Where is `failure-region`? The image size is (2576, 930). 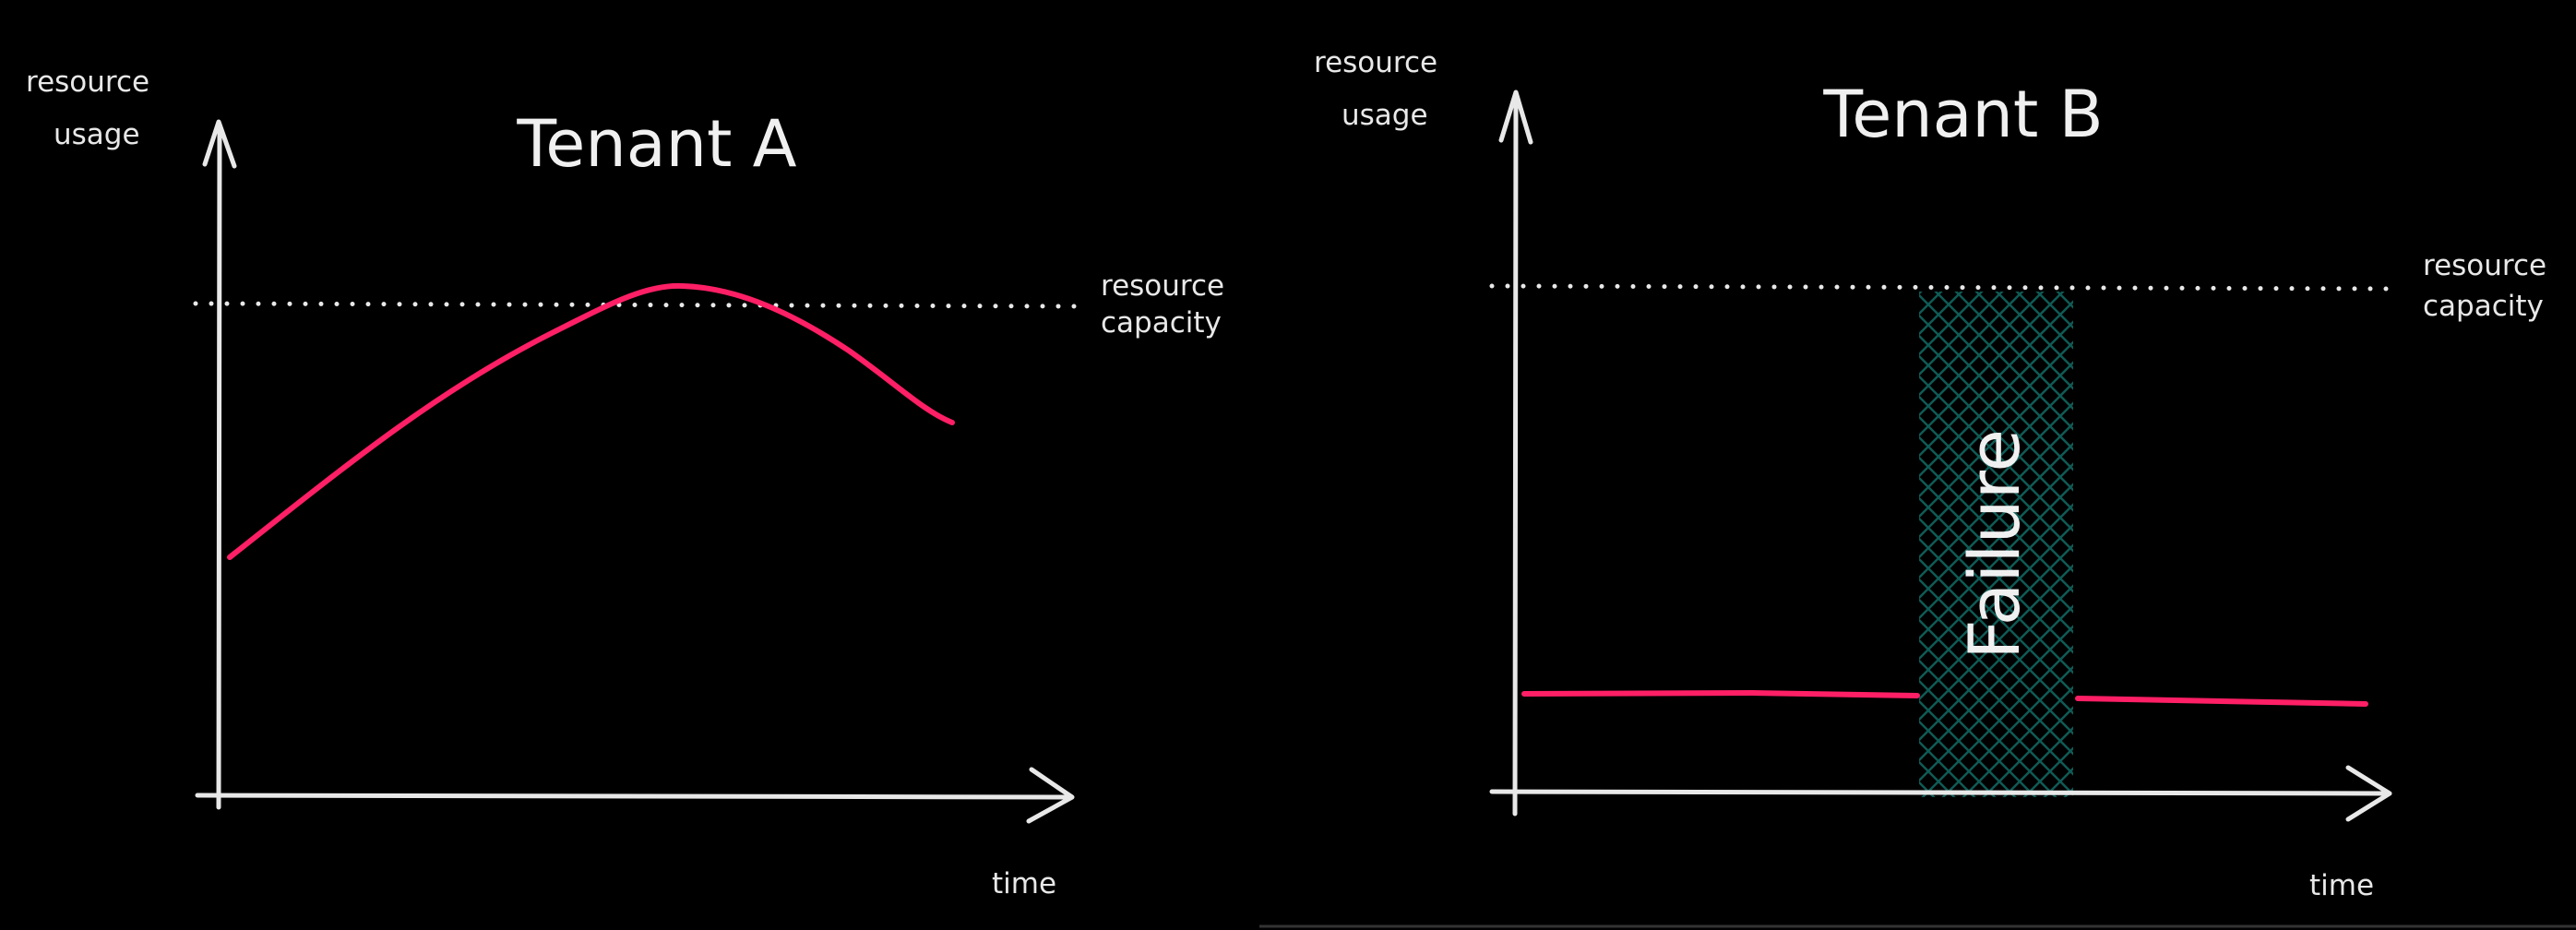
failure-region is located at coordinates (1996, 545).